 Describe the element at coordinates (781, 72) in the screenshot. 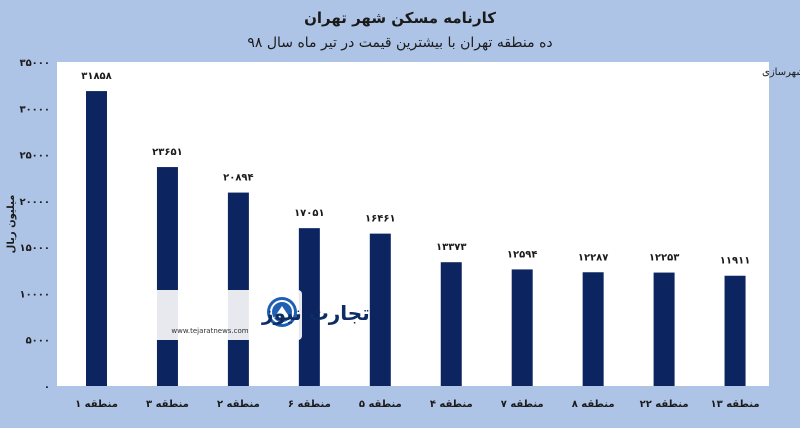

I see `source-note: منبع: وزارت راه وشهرسازی` at that location.